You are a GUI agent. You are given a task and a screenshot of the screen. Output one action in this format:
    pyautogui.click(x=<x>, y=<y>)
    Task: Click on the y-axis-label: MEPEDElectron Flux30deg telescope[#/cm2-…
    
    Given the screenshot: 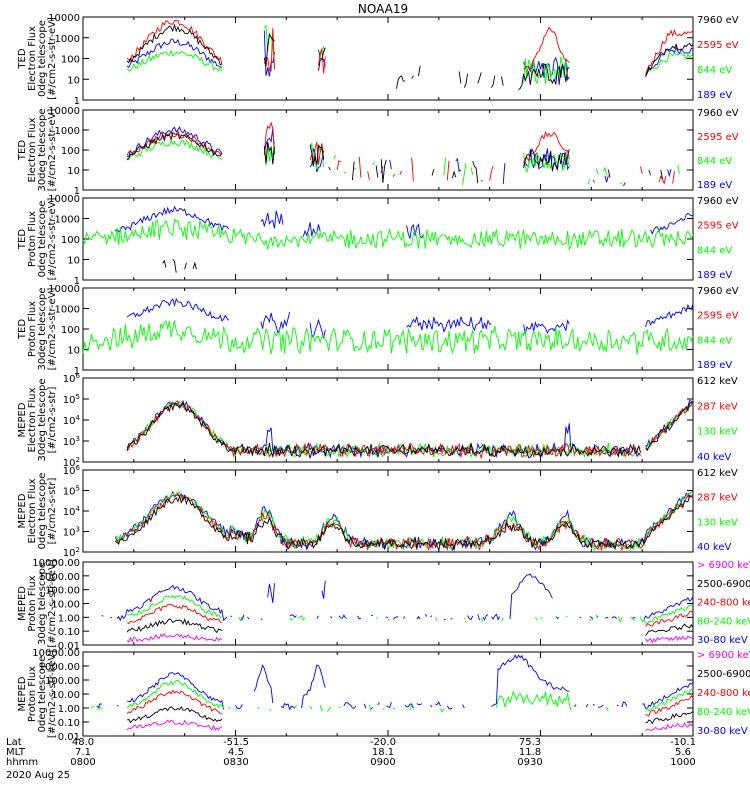 What is the action you would take?
    pyautogui.click(x=37, y=419)
    